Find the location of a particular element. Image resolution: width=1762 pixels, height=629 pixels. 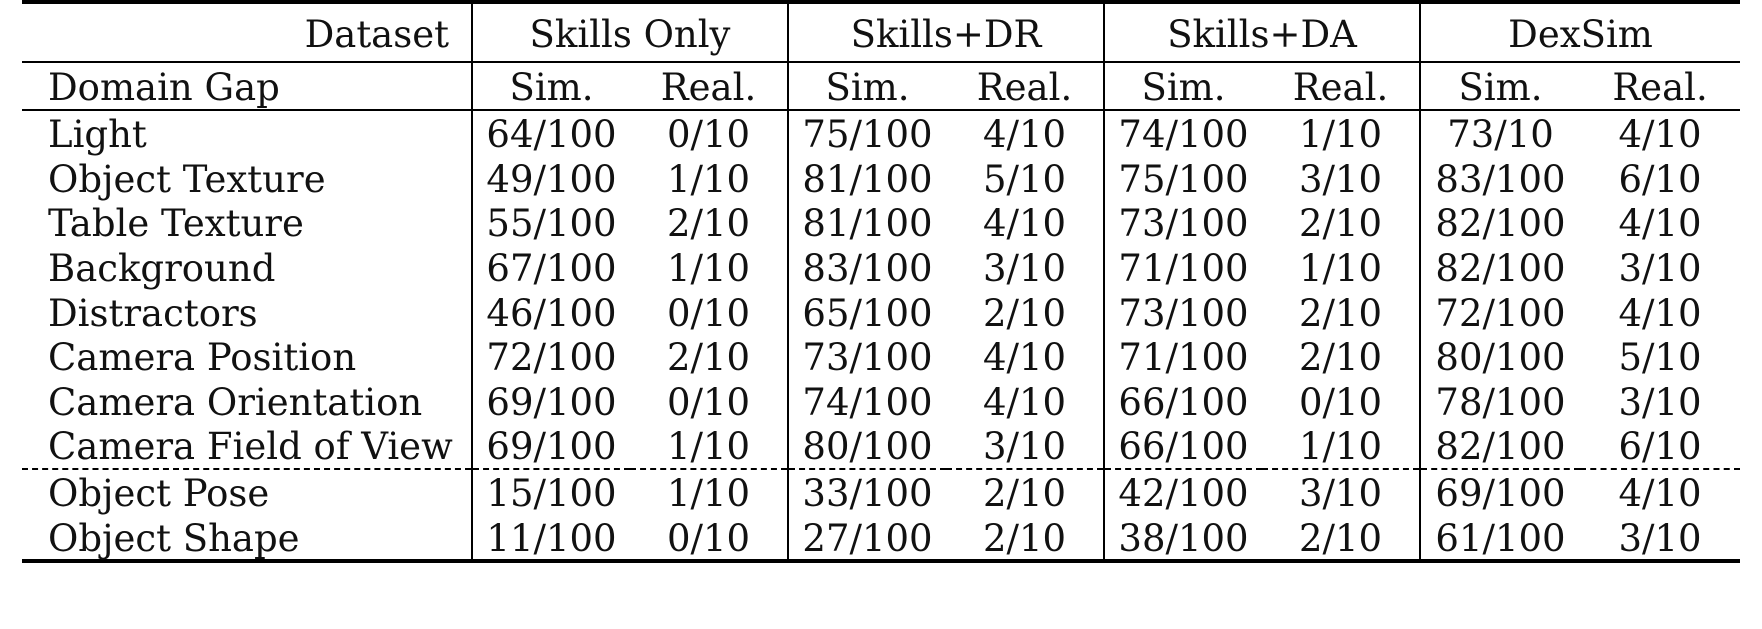

row-label: Camera Position is located at coordinates (202, 358).